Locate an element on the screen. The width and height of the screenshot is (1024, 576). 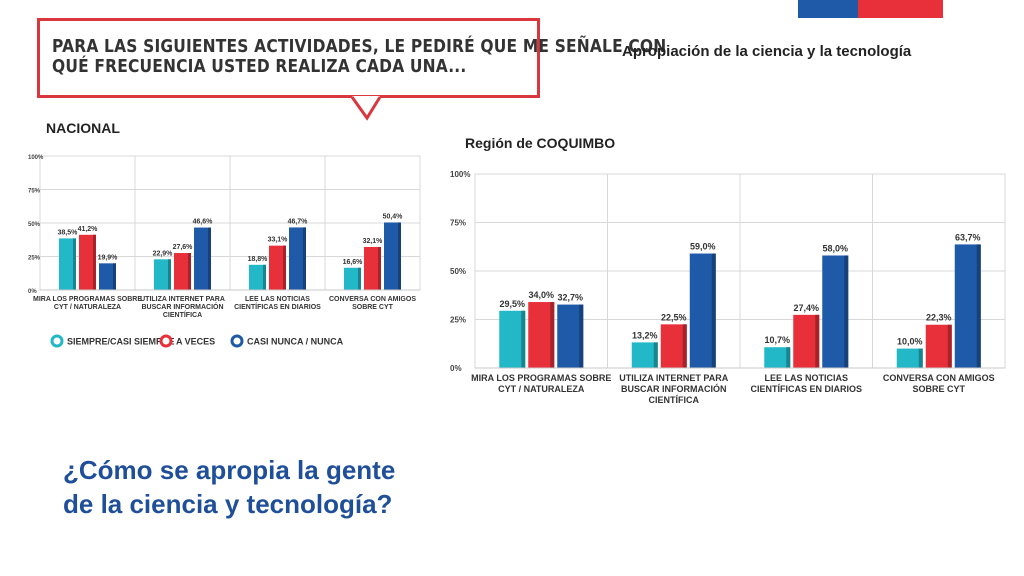
bar-value-label: 46,6% is located at coordinates (203, 222).